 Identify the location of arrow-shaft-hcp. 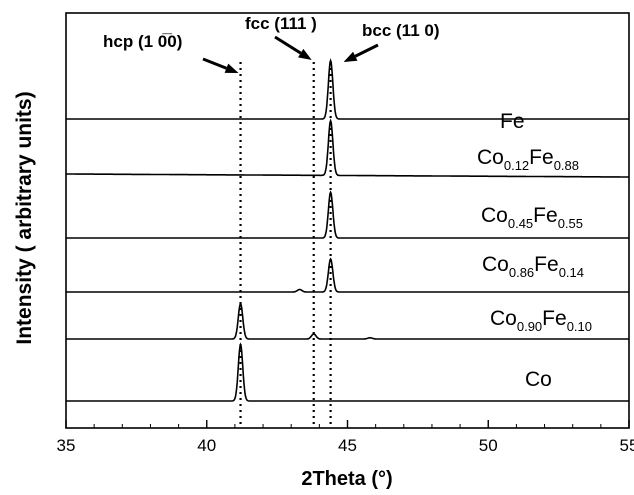
(214, 63).